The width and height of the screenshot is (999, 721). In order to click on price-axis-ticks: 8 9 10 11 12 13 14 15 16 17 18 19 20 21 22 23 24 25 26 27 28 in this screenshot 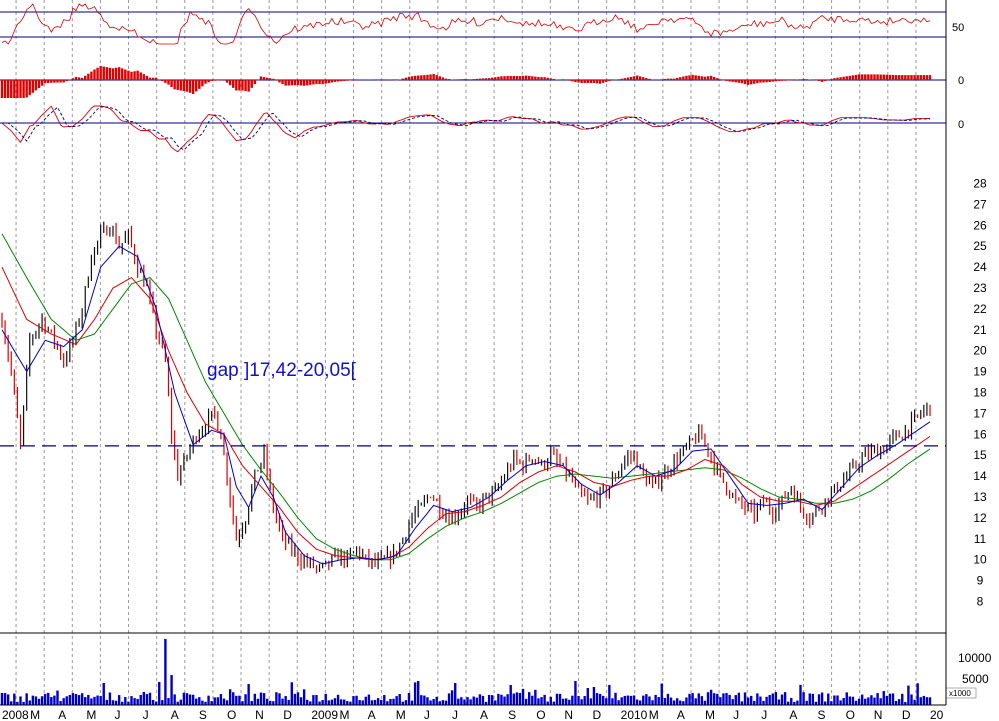, I will do `click(980, 393)`.